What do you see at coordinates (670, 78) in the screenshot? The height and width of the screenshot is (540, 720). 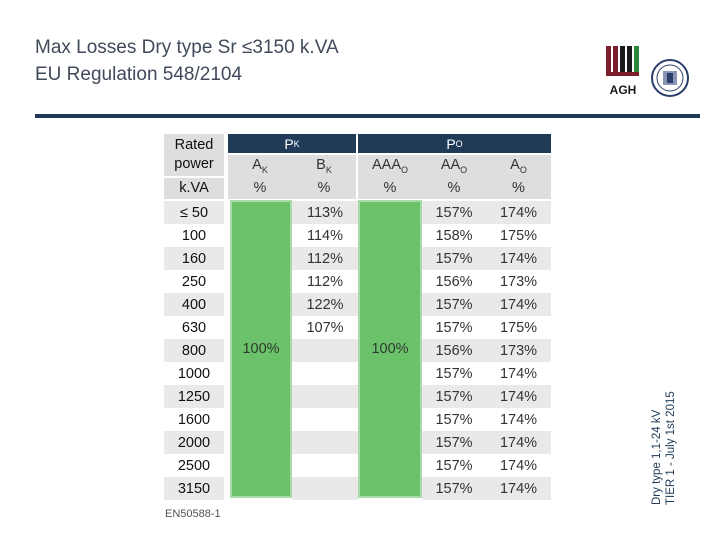 I see `university-seal-icon` at bounding box center [670, 78].